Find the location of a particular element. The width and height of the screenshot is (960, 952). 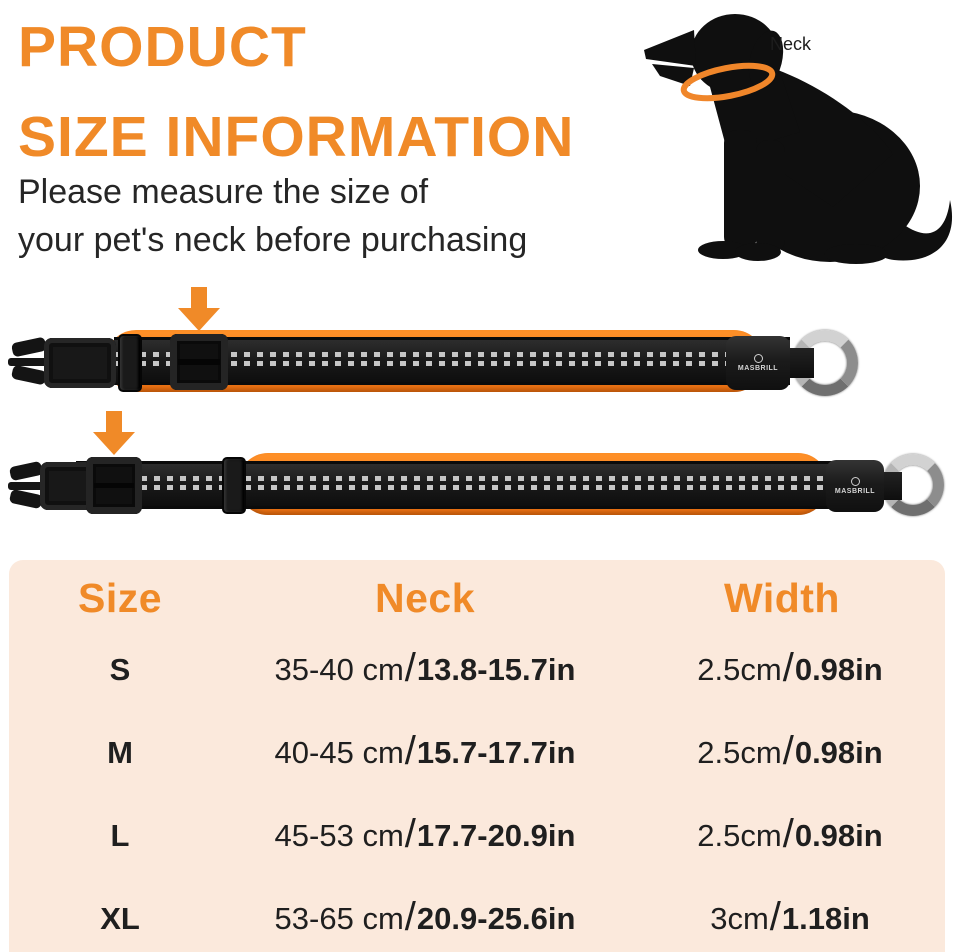

size-value: L is located at coordinates (120, 835).